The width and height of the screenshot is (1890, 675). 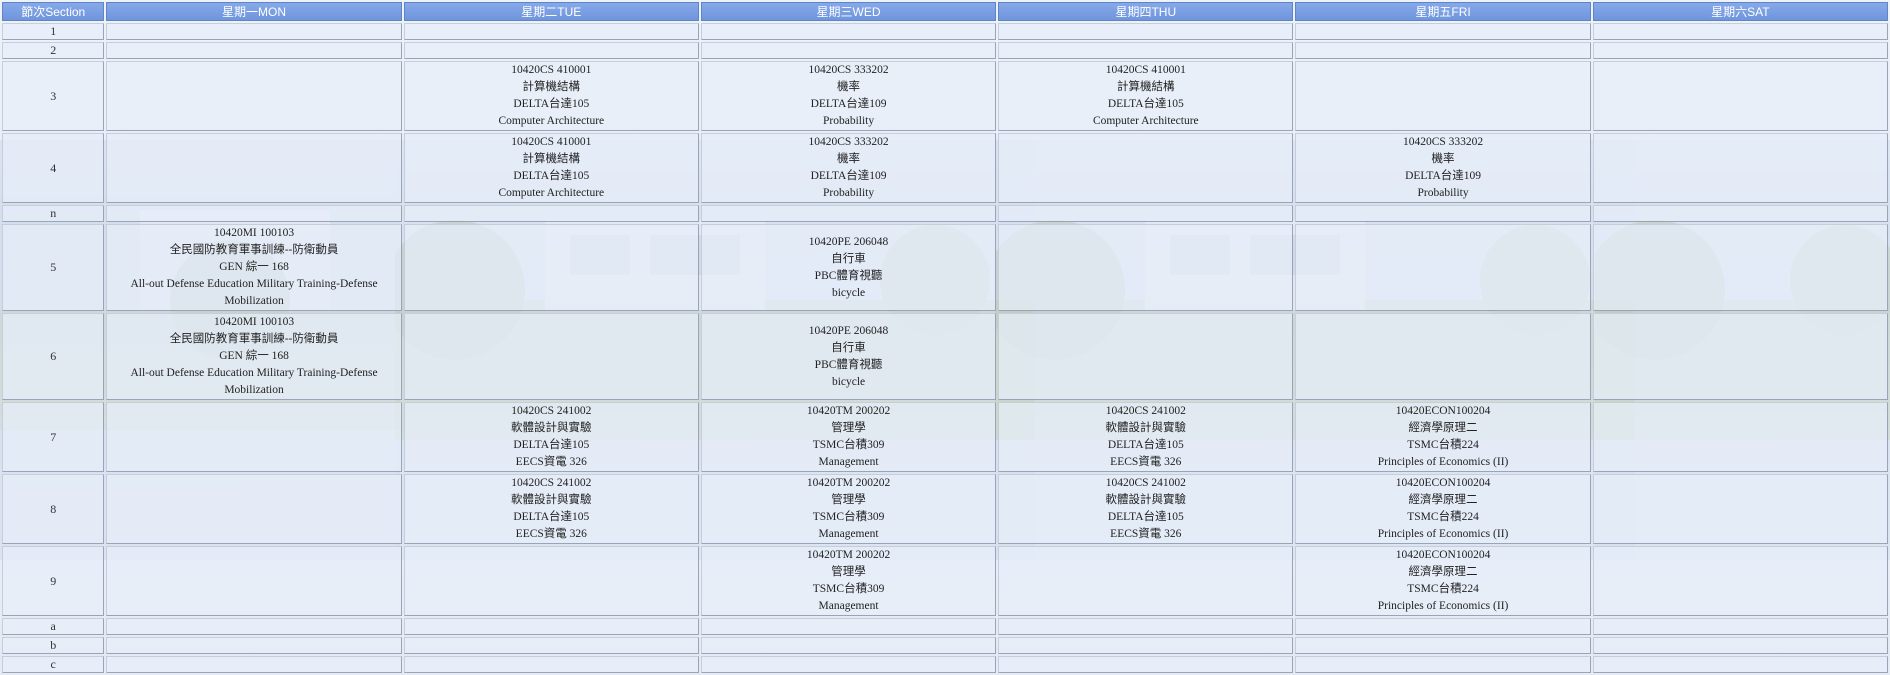 What do you see at coordinates (848, 572) in the screenshot?
I see `course-name-zh: 管理學` at bounding box center [848, 572].